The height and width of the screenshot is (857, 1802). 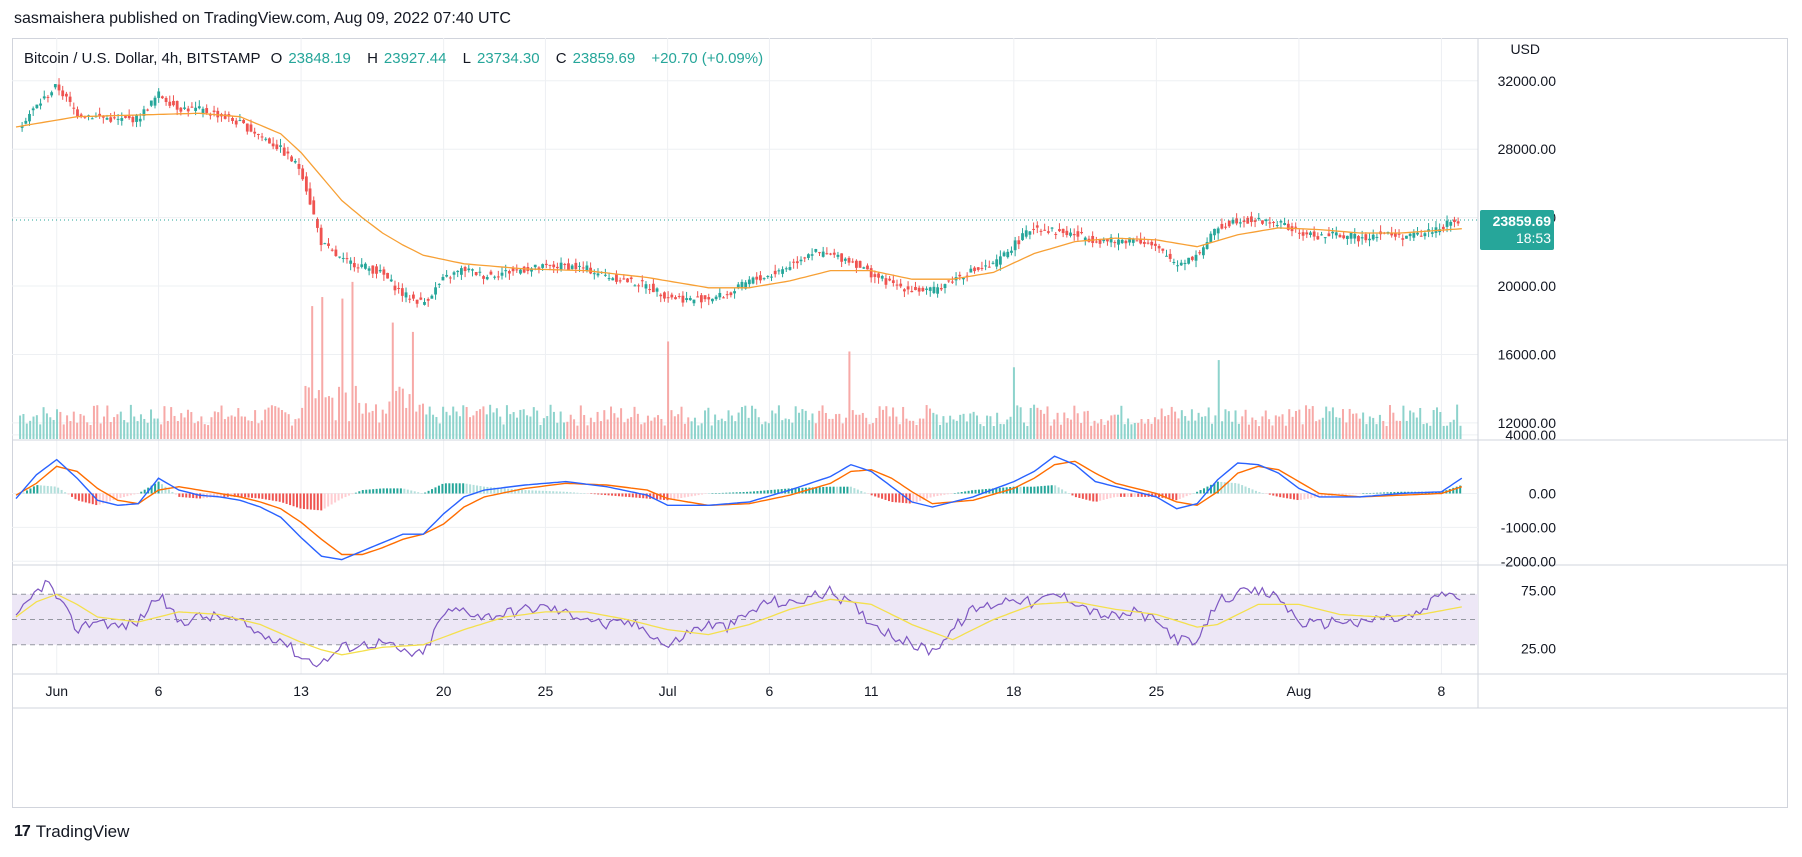 What do you see at coordinates (71, 832) in the screenshot?
I see `footer-branding: 17 TradingView` at bounding box center [71, 832].